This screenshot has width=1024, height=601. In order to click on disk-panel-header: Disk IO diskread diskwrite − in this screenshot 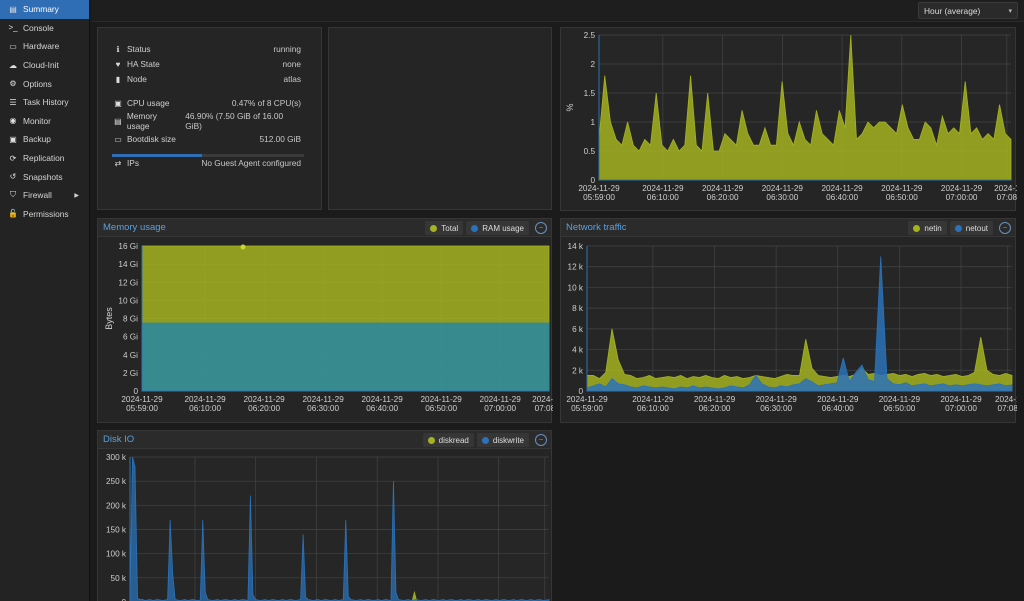, I will do `click(324, 440)`.